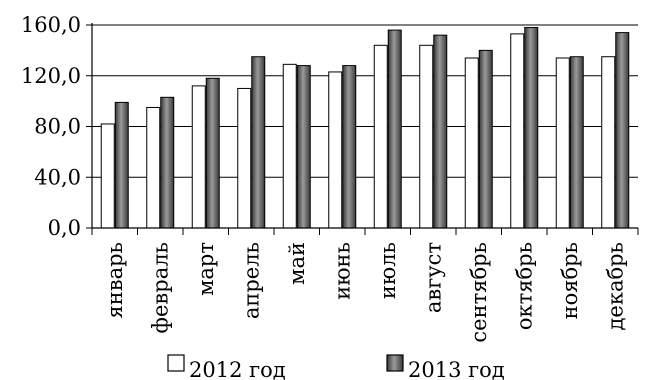 This screenshot has width=647, height=380. What do you see at coordinates (160, 287) in the screenshot?
I see `x-category-label: февраль` at bounding box center [160, 287].